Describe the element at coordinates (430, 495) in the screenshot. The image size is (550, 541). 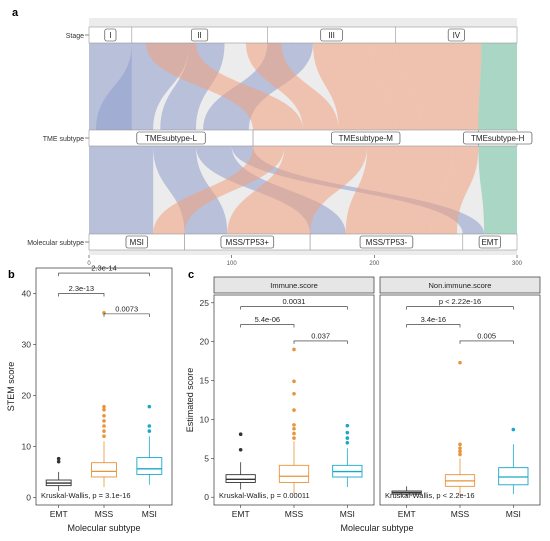
I see `kruskal-wallis-annotation: Kruskal-Wallis, p < 2.2e-16` at that location.